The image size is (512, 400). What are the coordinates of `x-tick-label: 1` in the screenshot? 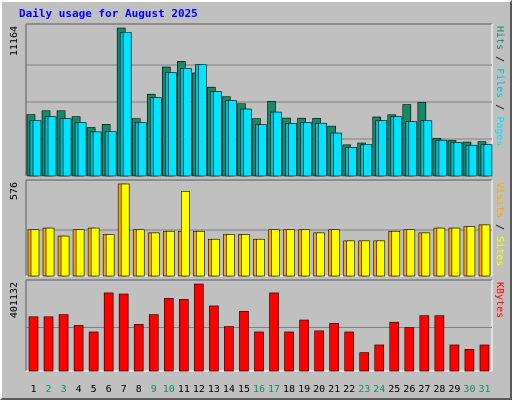 It's located at (34, 389).